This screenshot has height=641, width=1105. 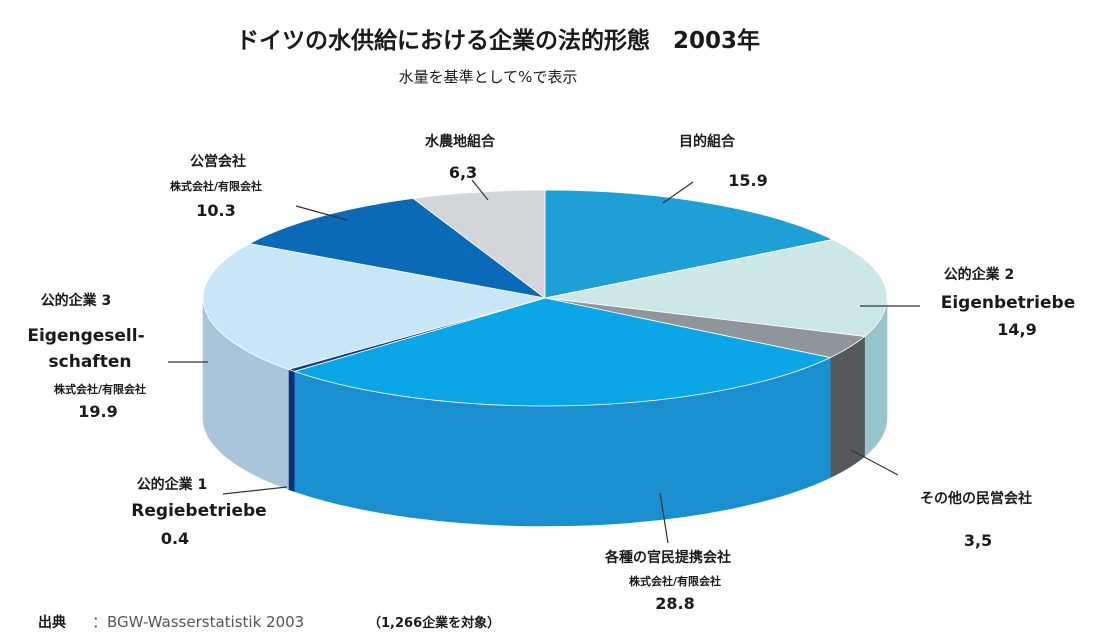 What do you see at coordinates (175, 538) in the screenshot?
I see `value-regiebetriebe: 0.4` at bounding box center [175, 538].